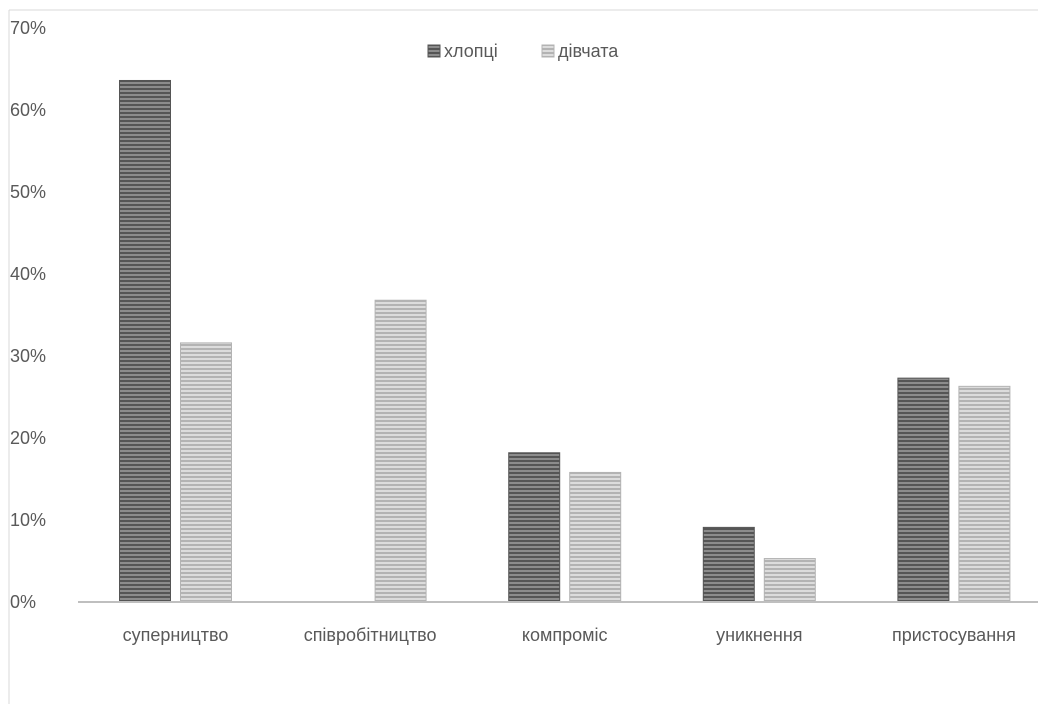  I want to click on y-tick-label: 50%, so click(28, 192).